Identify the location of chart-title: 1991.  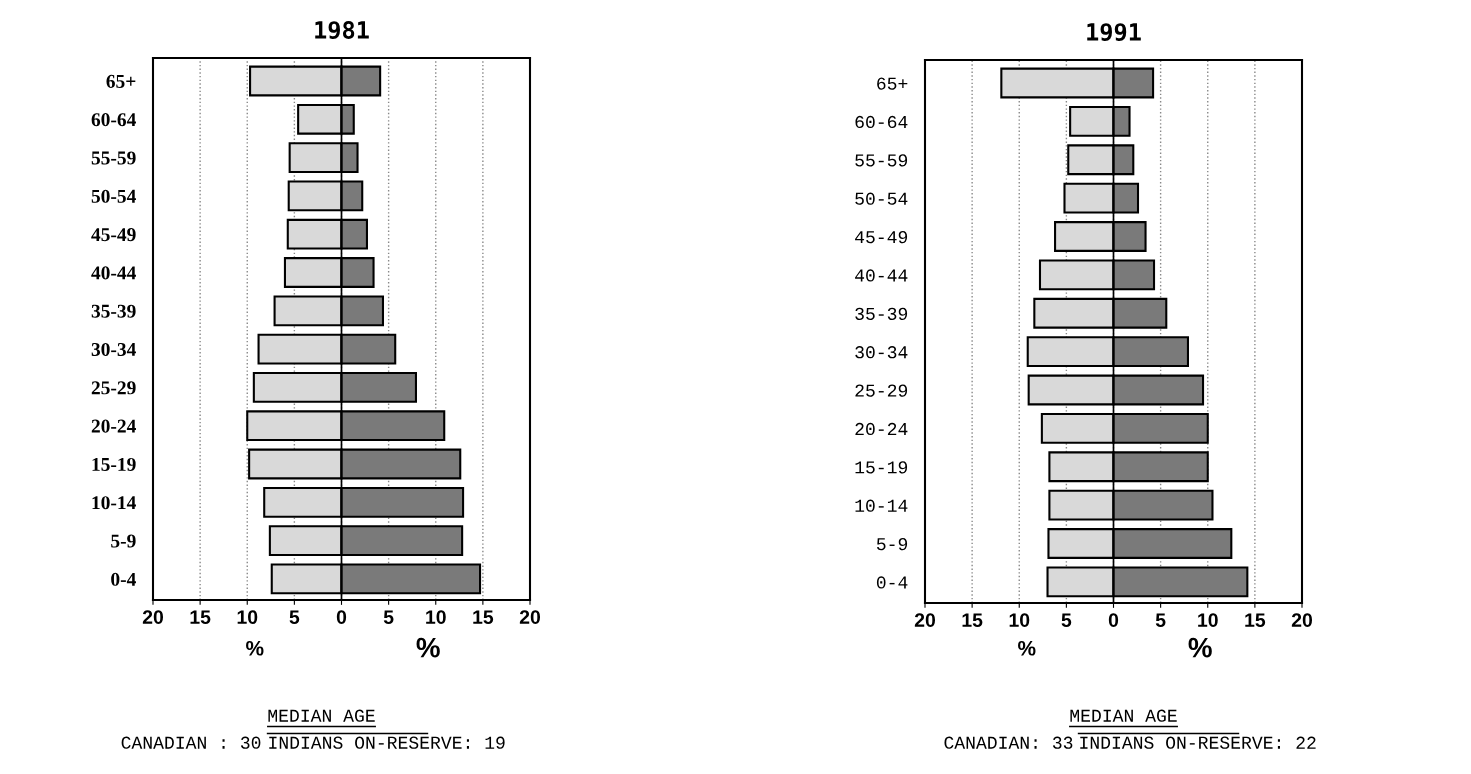
(1114, 32).